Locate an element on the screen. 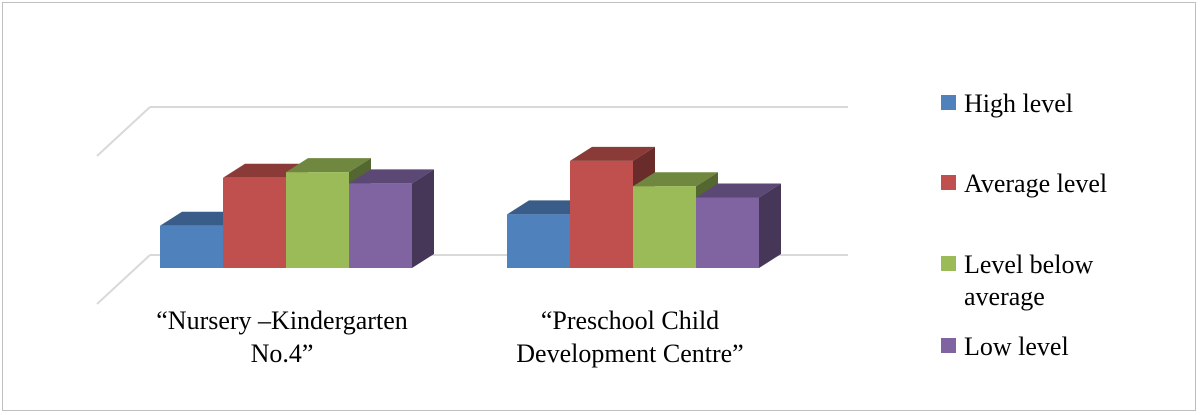 The height and width of the screenshot is (415, 1200). category-label: No.4” is located at coordinates (282, 353).